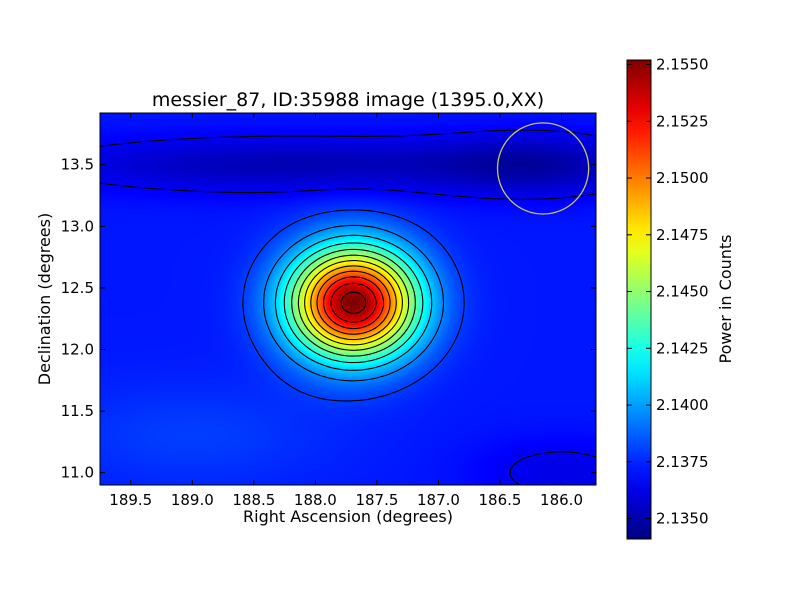  What do you see at coordinates (77, 288) in the screenshot?
I see `y-tick-label: 12.5` at bounding box center [77, 288].